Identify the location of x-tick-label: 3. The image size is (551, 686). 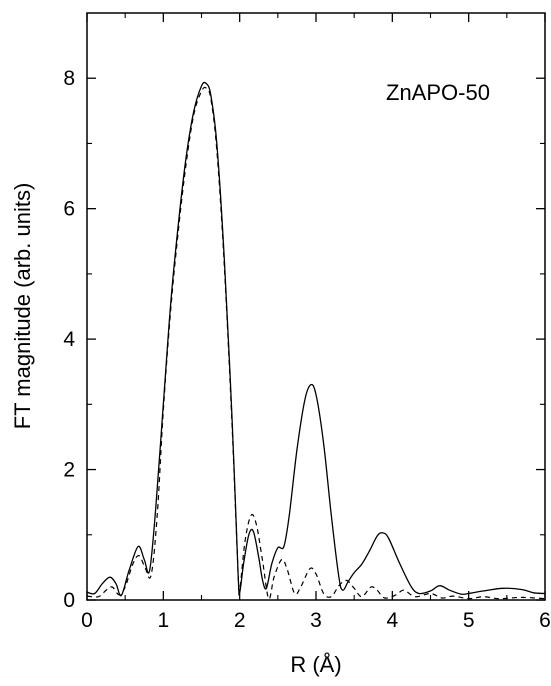
(316, 620).